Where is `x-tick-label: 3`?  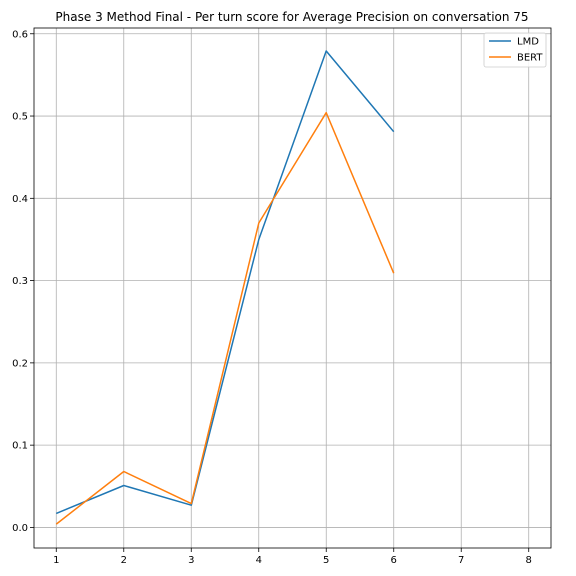
x-tick-label: 3 is located at coordinates (191, 560).